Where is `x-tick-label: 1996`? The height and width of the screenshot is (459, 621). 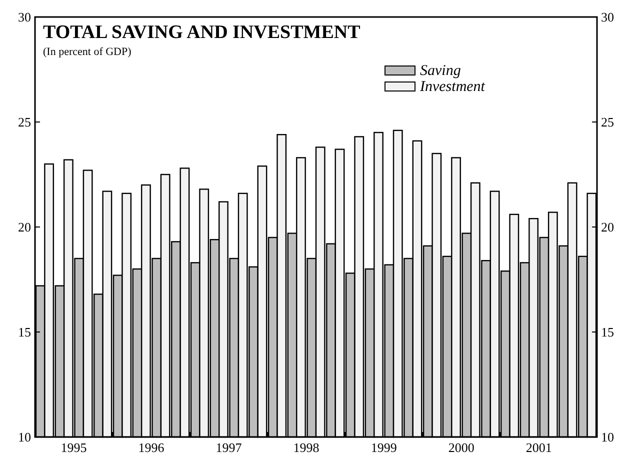
x-tick-label: 1996 is located at coordinates (151, 447).